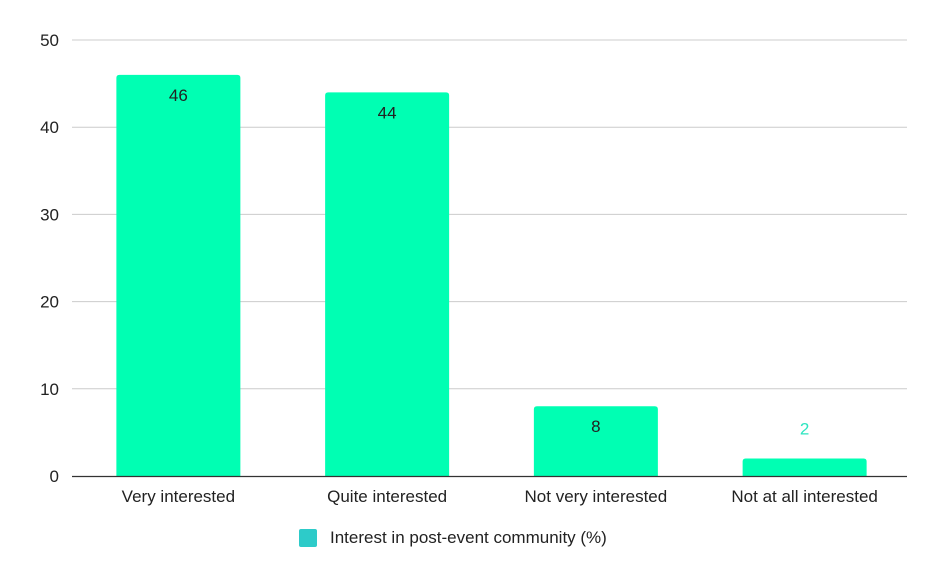 The width and height of the screenshot is (936, 578). What do you see at coordinates (308, 538) in the screenshot?
I see `legend-swatch` at bounding box center [308, 538].